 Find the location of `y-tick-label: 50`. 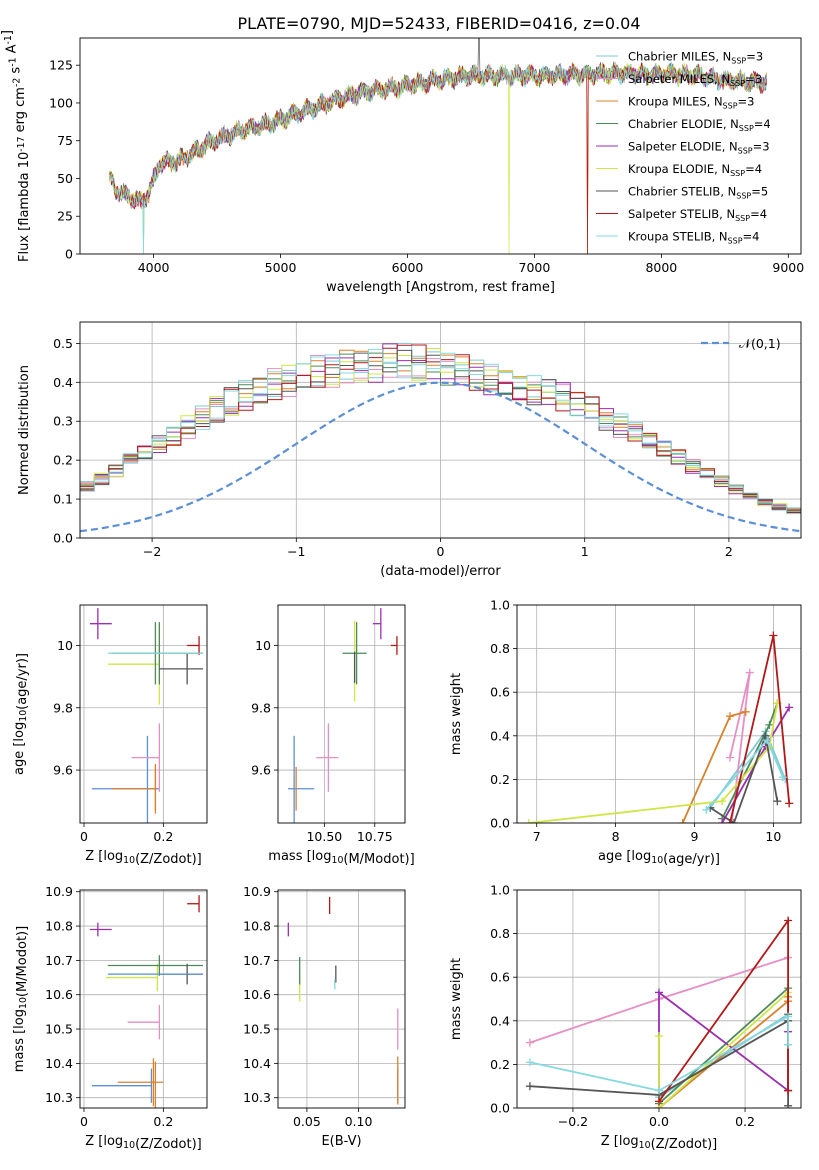

y-tick-label: 50 is located at coordinates (65, 178).